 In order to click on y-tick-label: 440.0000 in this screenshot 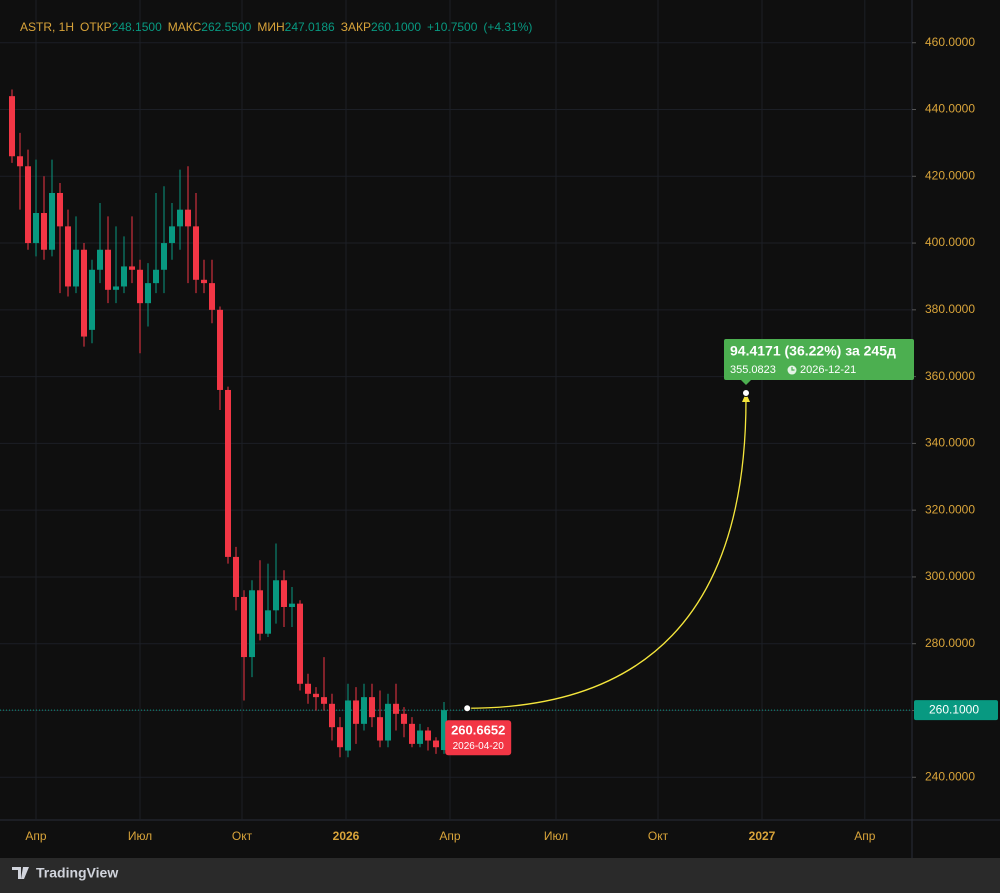, I will do `click(950, 109)`.